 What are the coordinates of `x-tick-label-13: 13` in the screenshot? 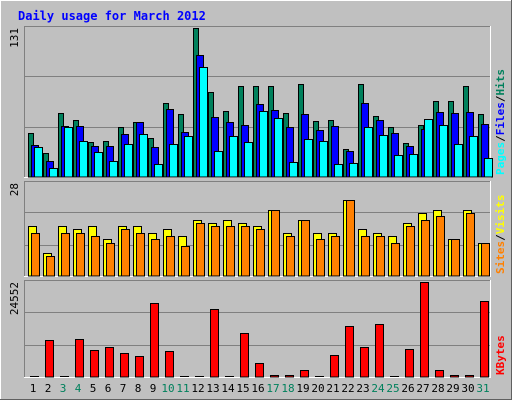 It's located at (212, 388).